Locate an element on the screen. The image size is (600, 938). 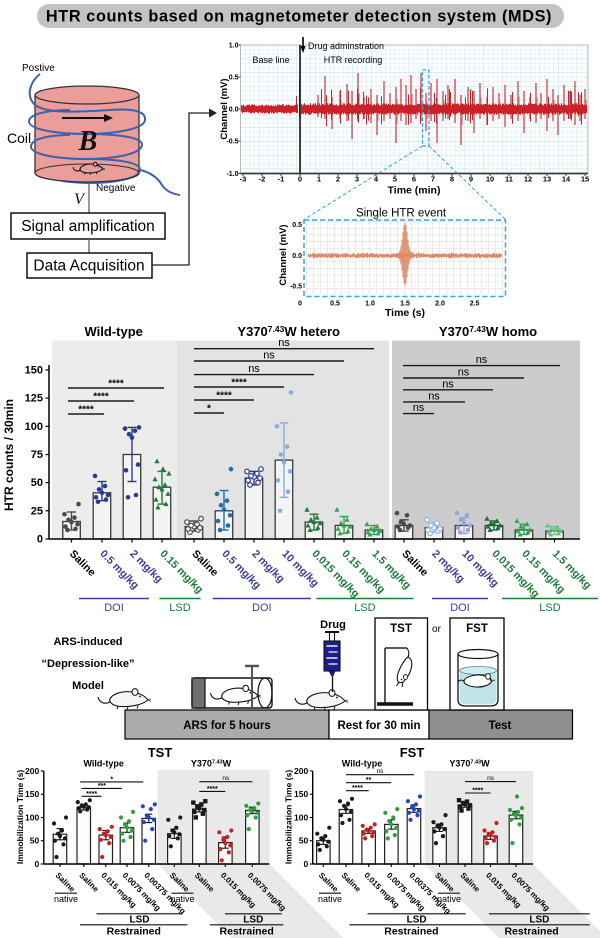
svg-text: -3 is located at coordinates (243, 179).